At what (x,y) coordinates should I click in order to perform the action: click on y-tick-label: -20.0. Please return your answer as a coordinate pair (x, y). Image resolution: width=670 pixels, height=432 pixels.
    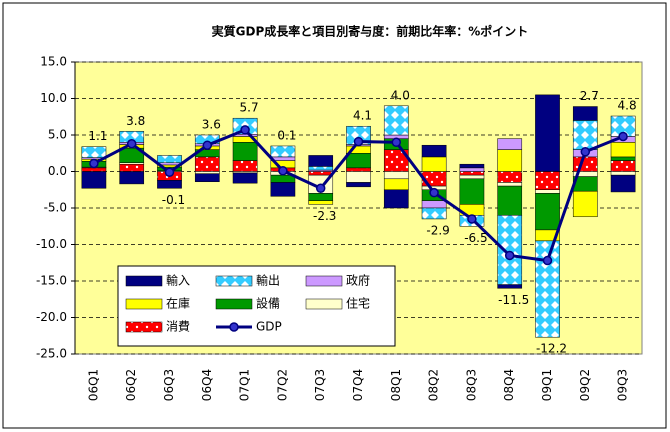
    Looking at the image, I should click on (51, 317).